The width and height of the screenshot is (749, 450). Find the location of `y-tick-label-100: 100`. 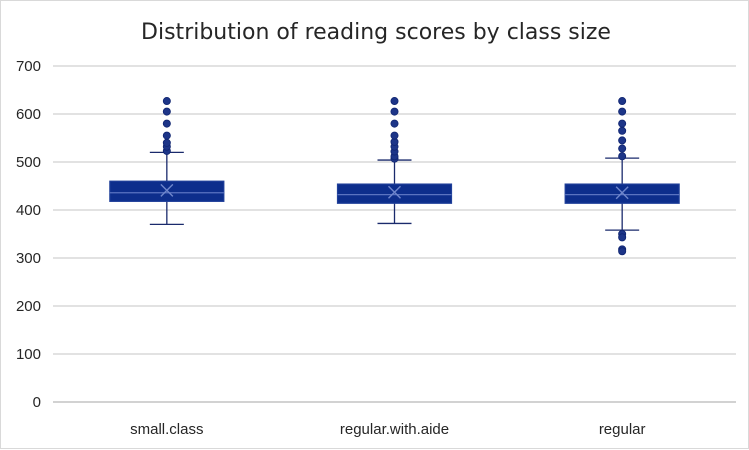

y-tick-label-100: 100 is located at coordinates (28, 354).